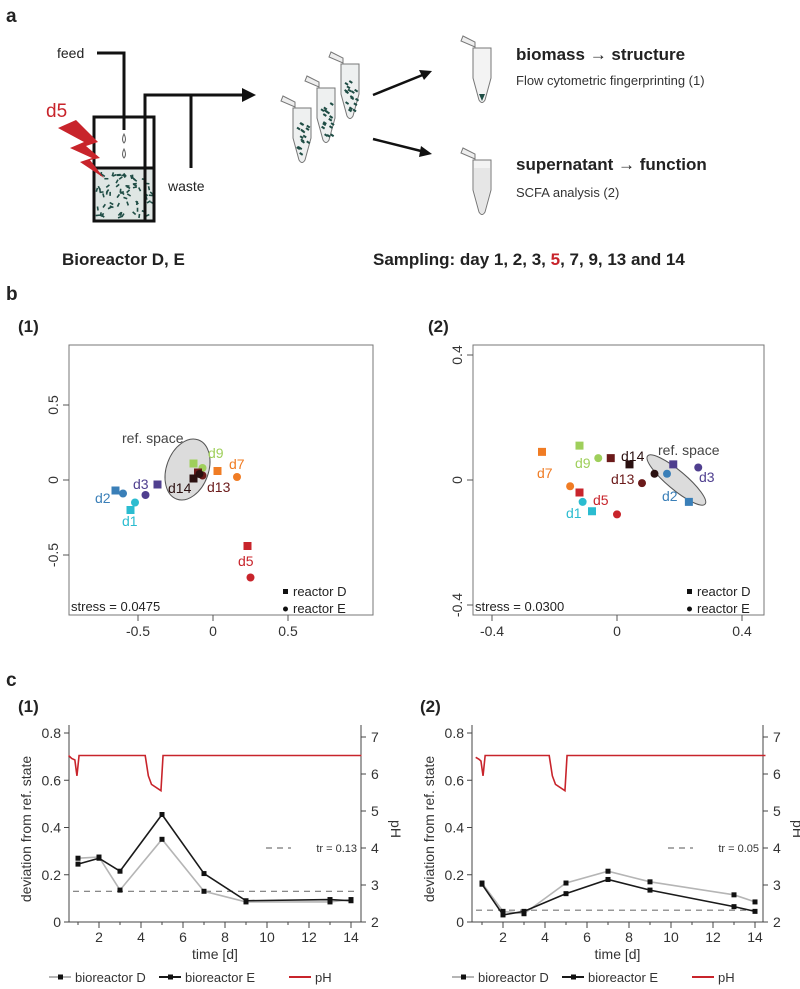 This screenshot has height=989, width=800. Describe the element at coordinates (123, 259) in the screenshot. I see `reactor-title: Bioreactor D, E` at that location.